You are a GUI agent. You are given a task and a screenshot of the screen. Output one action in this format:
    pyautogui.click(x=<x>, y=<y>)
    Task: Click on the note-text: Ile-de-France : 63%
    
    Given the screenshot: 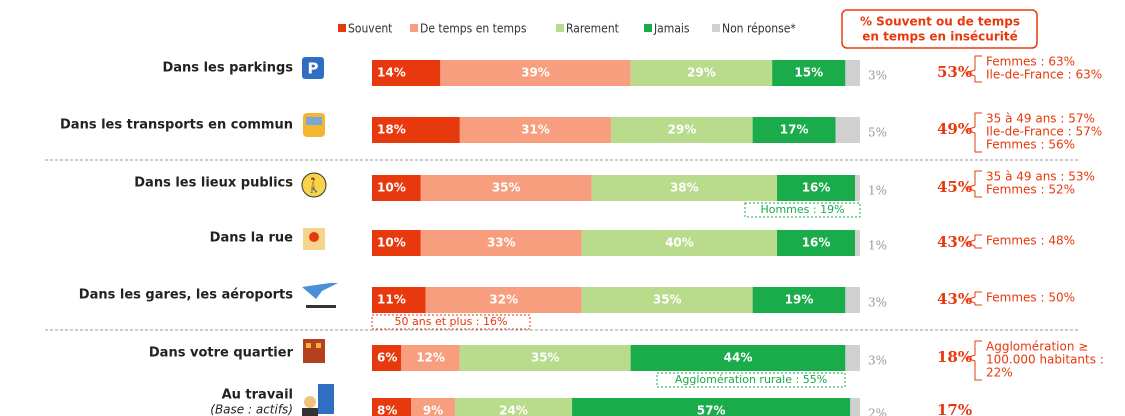 What is the action you would take?
    pyautogui.click(x=1044, y=75)
    